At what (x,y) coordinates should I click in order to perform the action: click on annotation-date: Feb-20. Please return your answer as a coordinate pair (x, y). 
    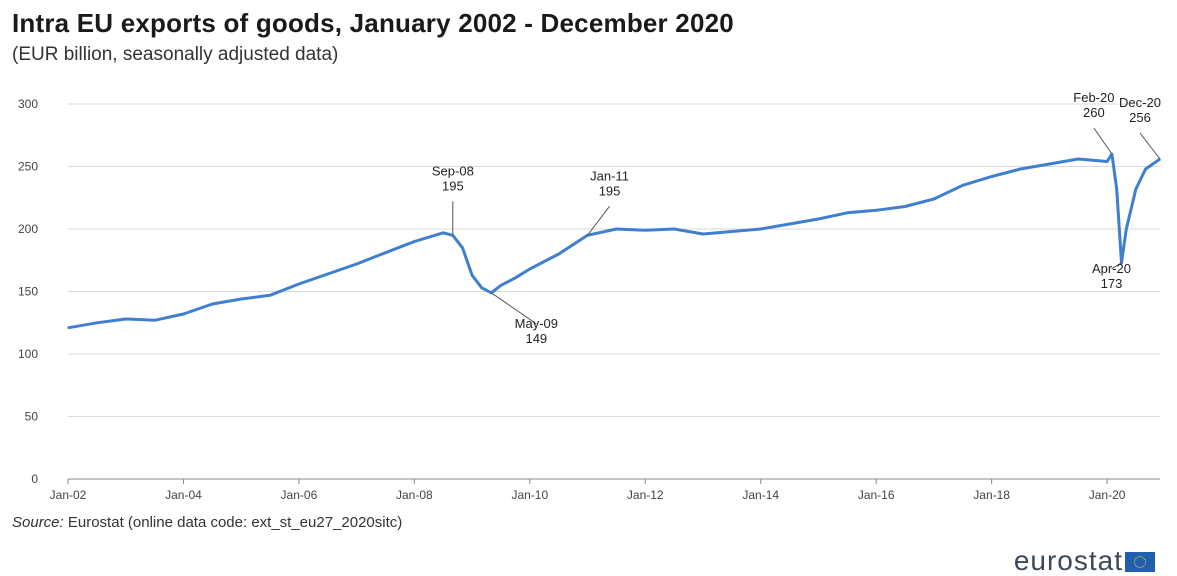
    Looking at the image, I should click on (1093, 97).